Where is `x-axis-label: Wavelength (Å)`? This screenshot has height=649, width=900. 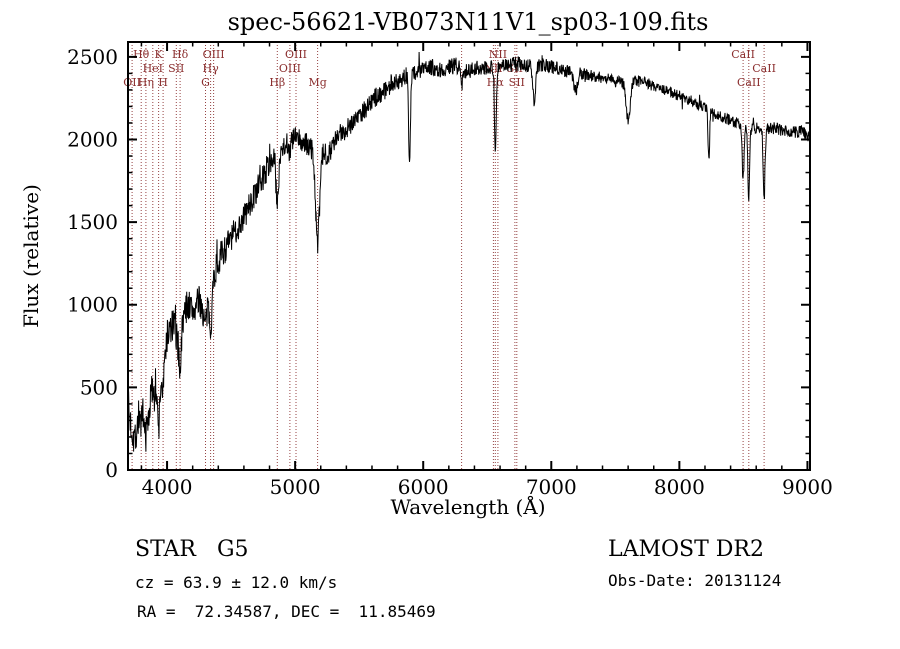 x-axis-label: Wavelength (Å) is located at coordinates (467, 506).